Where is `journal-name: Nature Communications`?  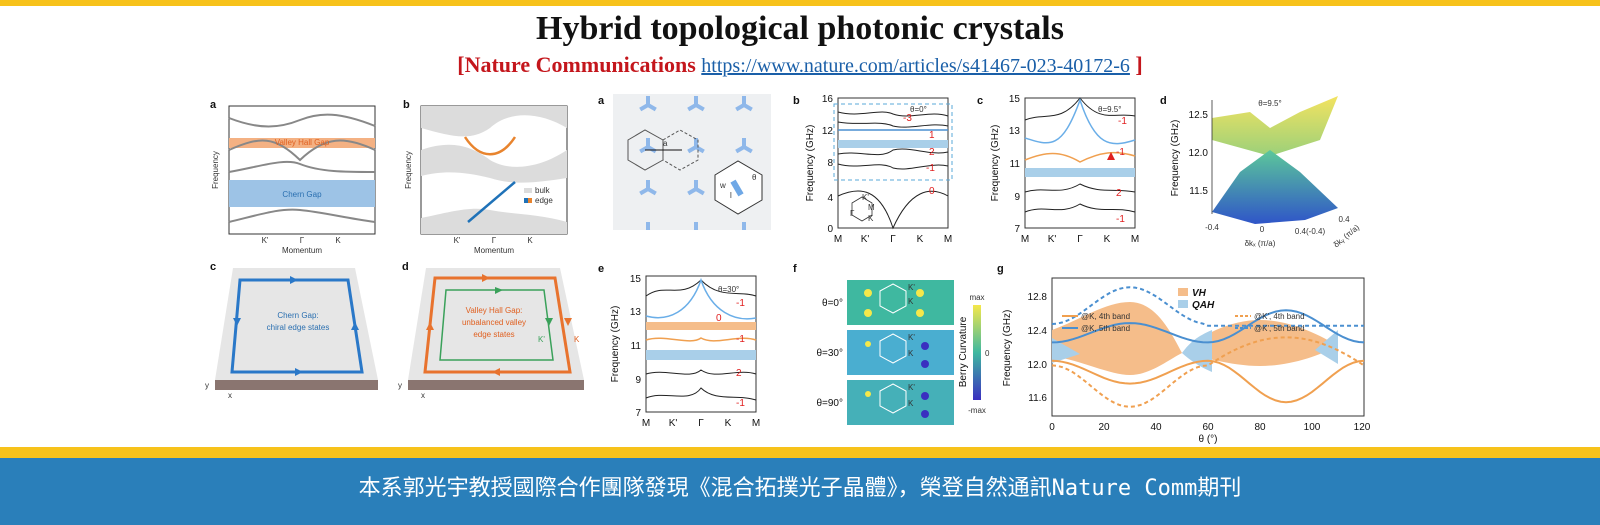
journal-name: Nature Communications is located at coordinates (580, 64).